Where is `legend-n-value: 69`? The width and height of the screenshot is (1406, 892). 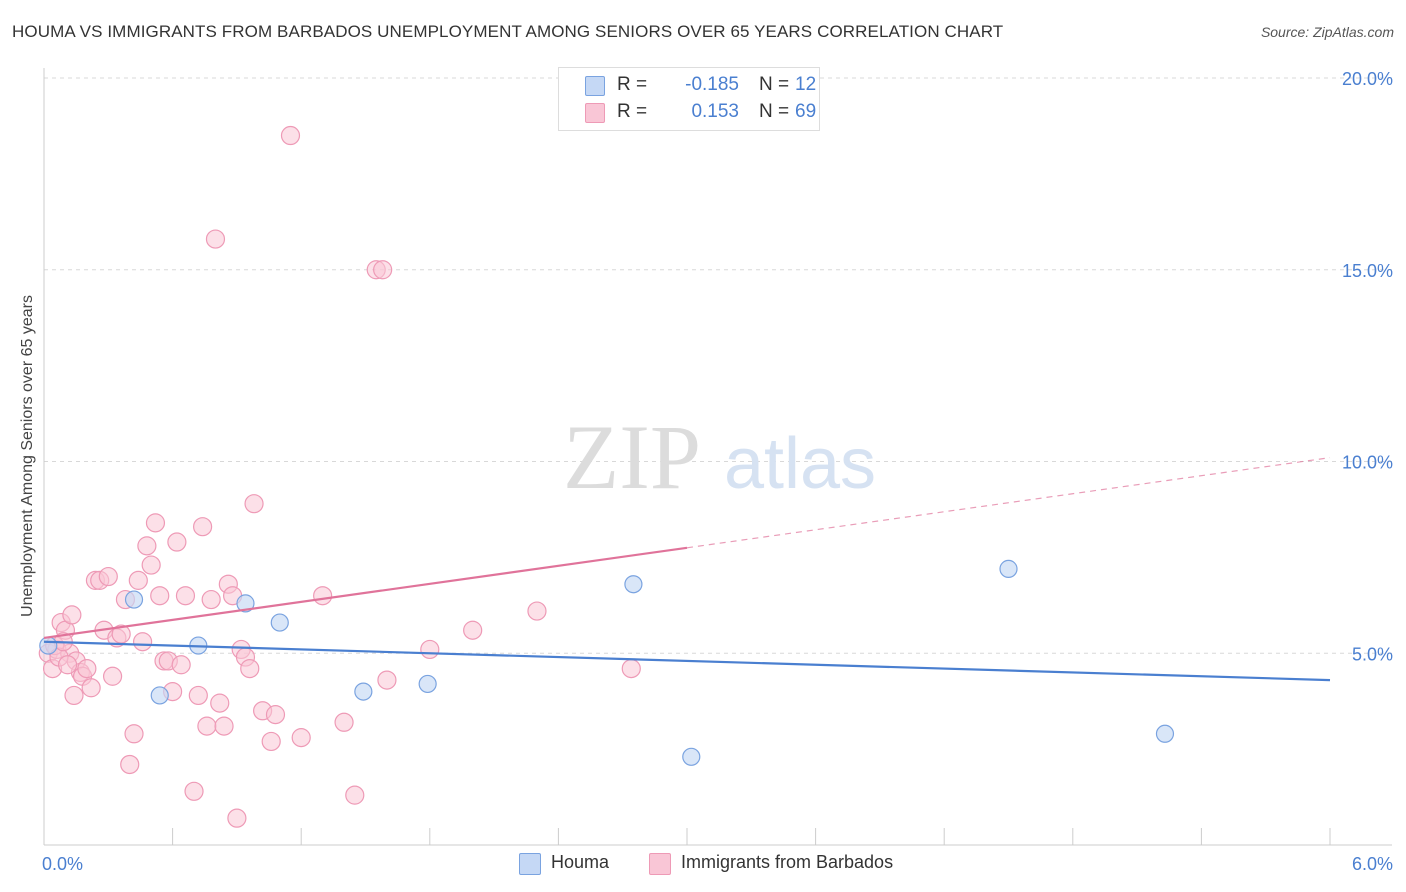
legend-n-value: 69 is located at coordinates (806, 111).